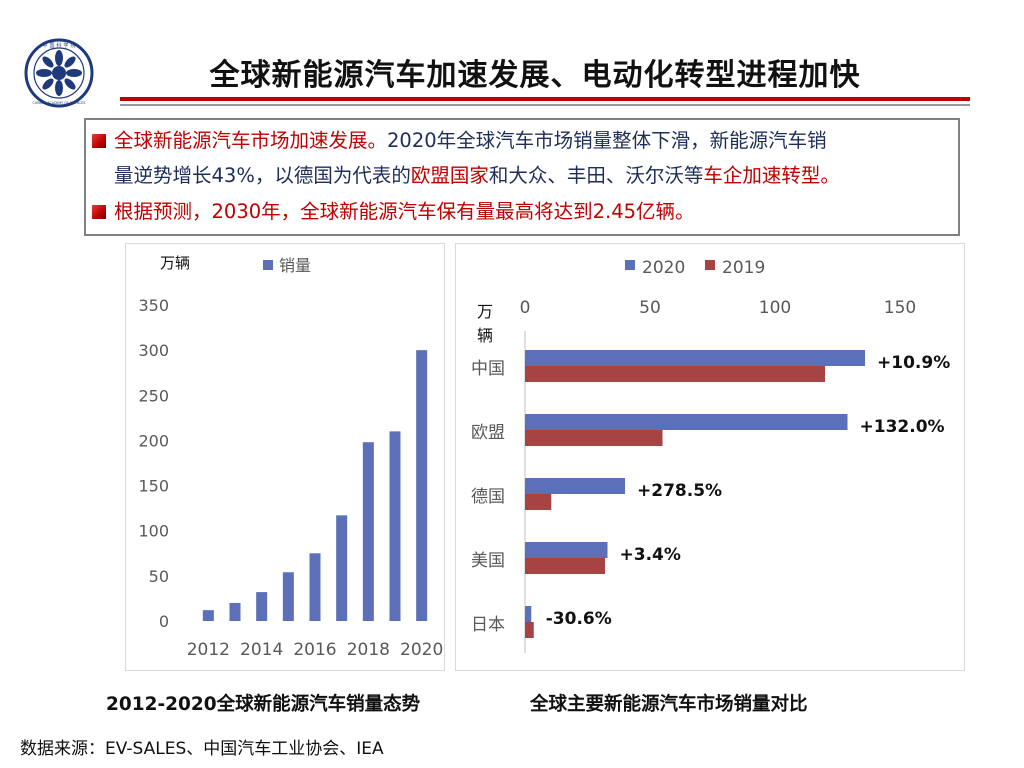 This screenshot has width=1024, height=768. Describe the element at coordinates (59, 103) in the screenshot. I see `logo-subtitle: CHINESE ACADEMY OF SCIENCES` at that location.